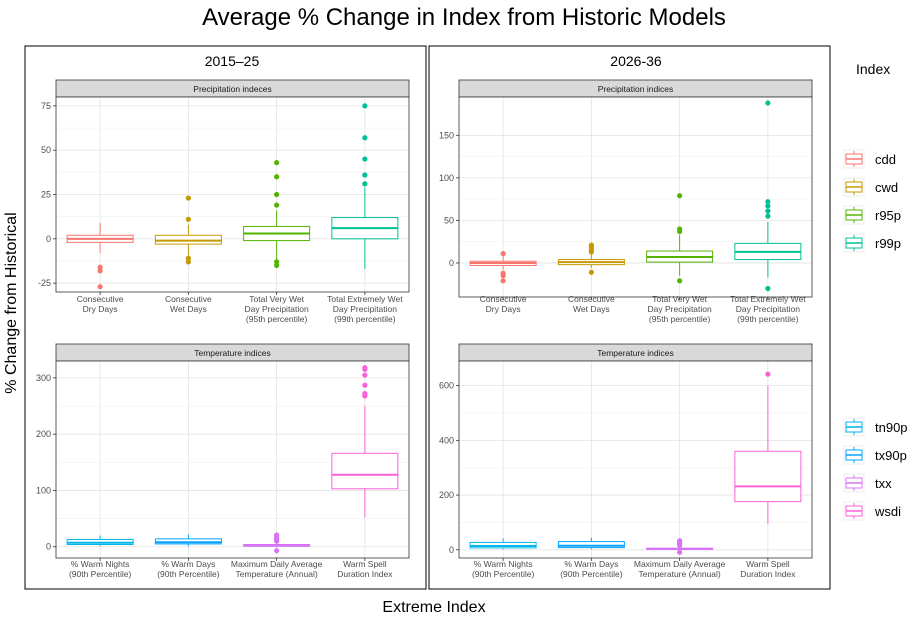 The width and height of the screenshot is (912, 620). What do you see at coordinates (503, 267) in the screenshot?
I see `box-cdd` at bounding box center [503, 267].